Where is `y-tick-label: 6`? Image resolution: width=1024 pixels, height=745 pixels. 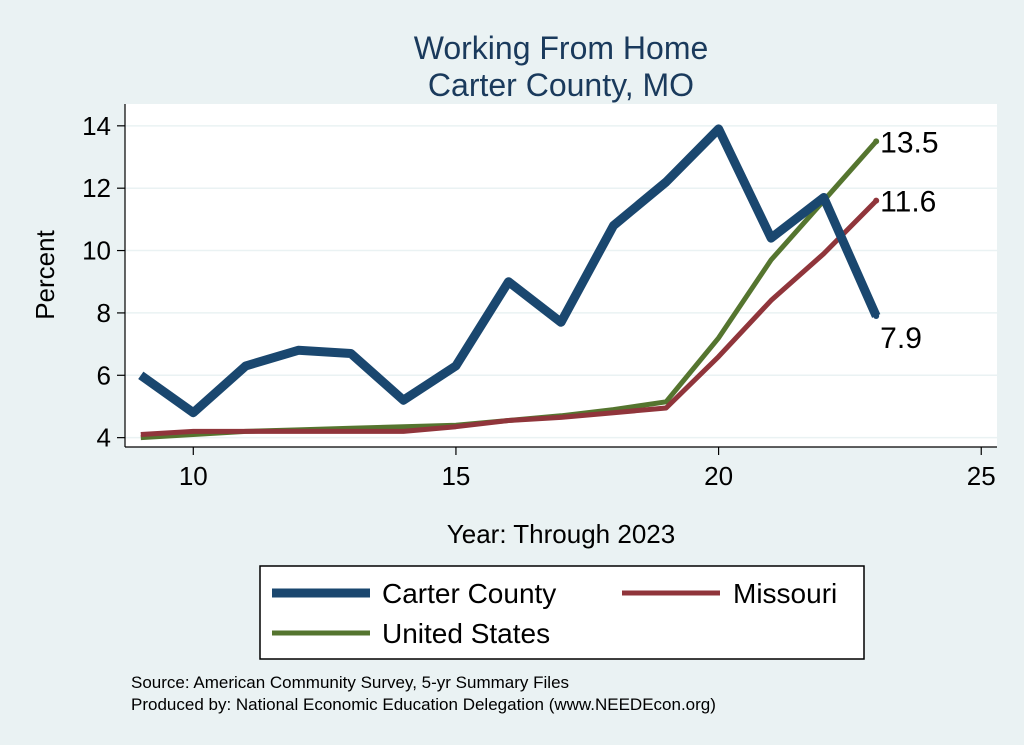
y-tick-label: 6 is located at coordinates (104, 375).